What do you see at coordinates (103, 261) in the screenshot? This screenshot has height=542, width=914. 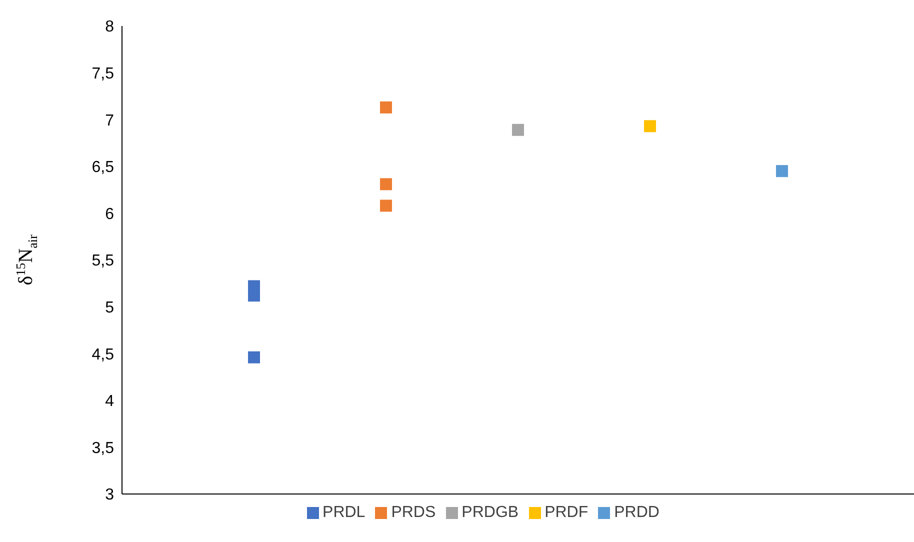 I see `y-tick-label: 5,5` at bounding box center [103, 261].